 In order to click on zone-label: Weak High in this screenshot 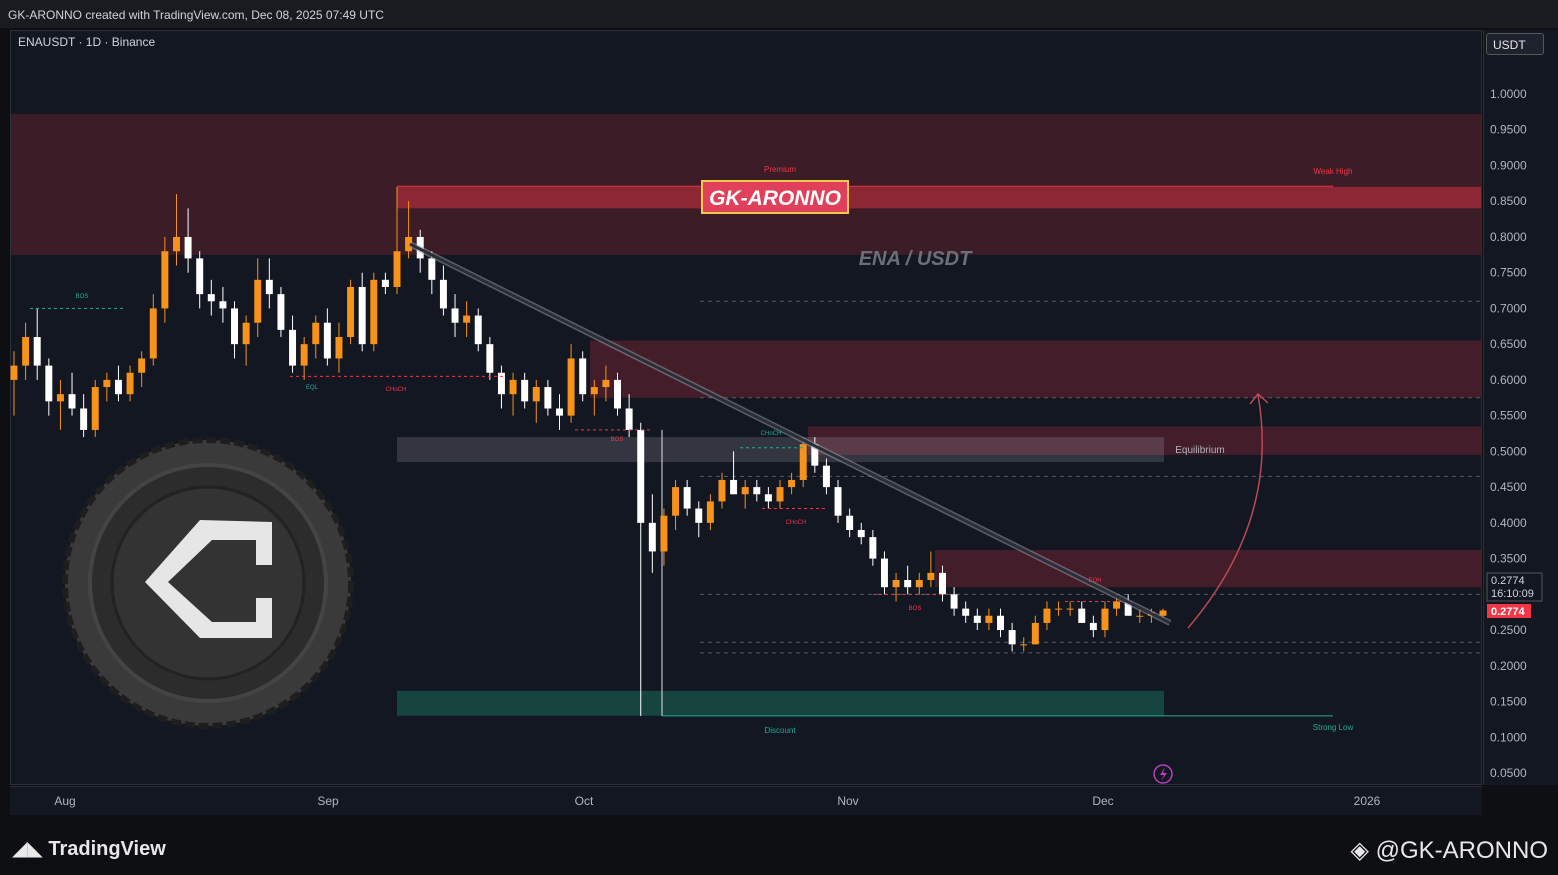, I will do `click(1333, 171)`.